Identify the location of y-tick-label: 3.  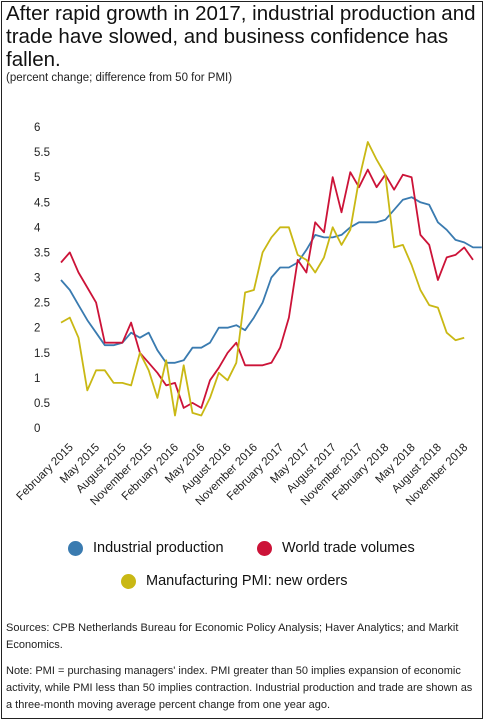
(37, 279).